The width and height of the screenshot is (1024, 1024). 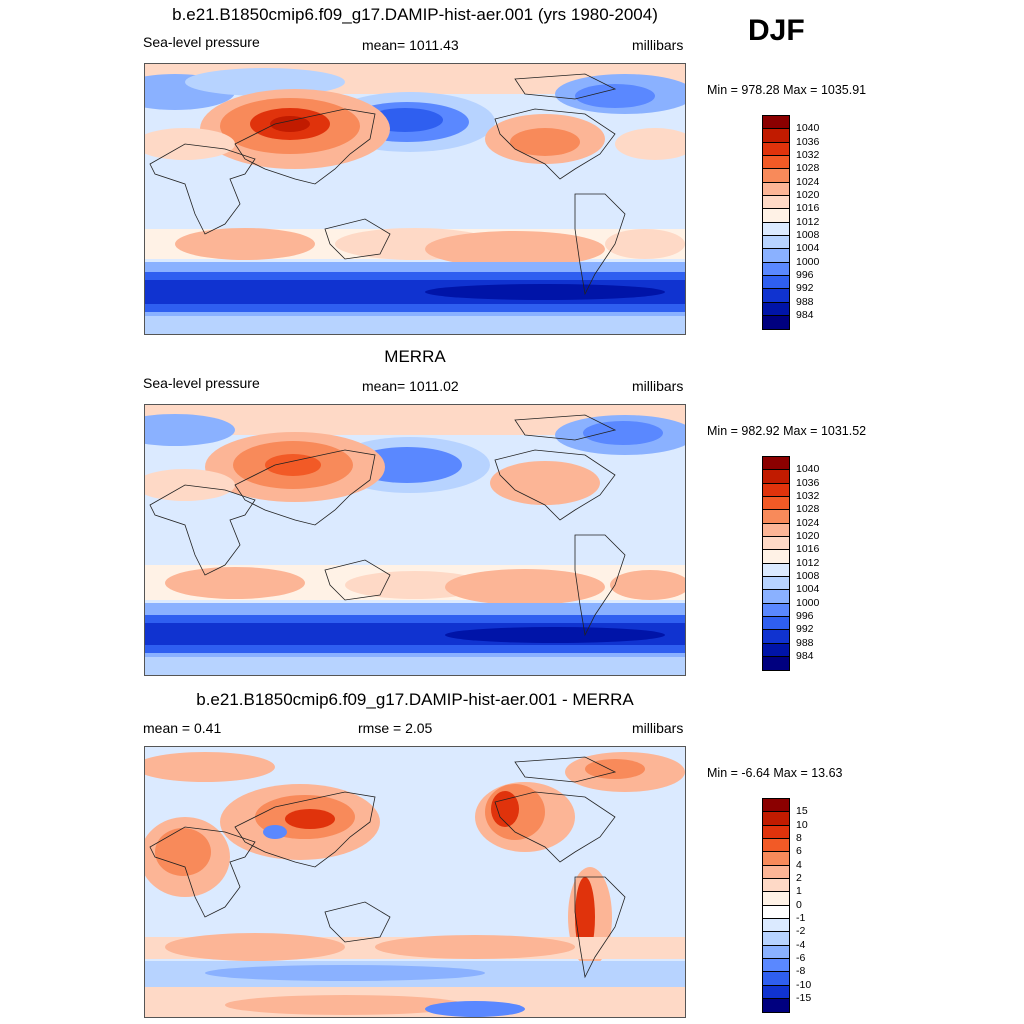 What do you see at coordinates (799, 837) in the screenshot?
I see `colorbar-tick-label: 8` at bounding box center [799, 837].